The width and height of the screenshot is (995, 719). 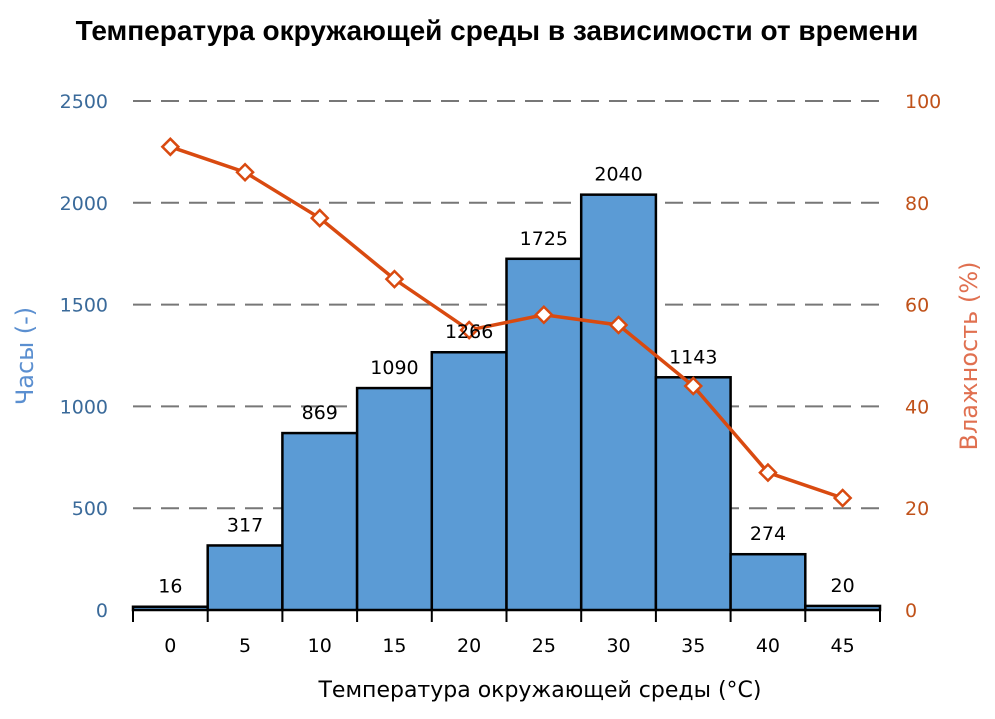 What do you see at coordinates (245, 646) in the screenshot?
I see `x-tick-label: 5` at bounding box center [245, 646].